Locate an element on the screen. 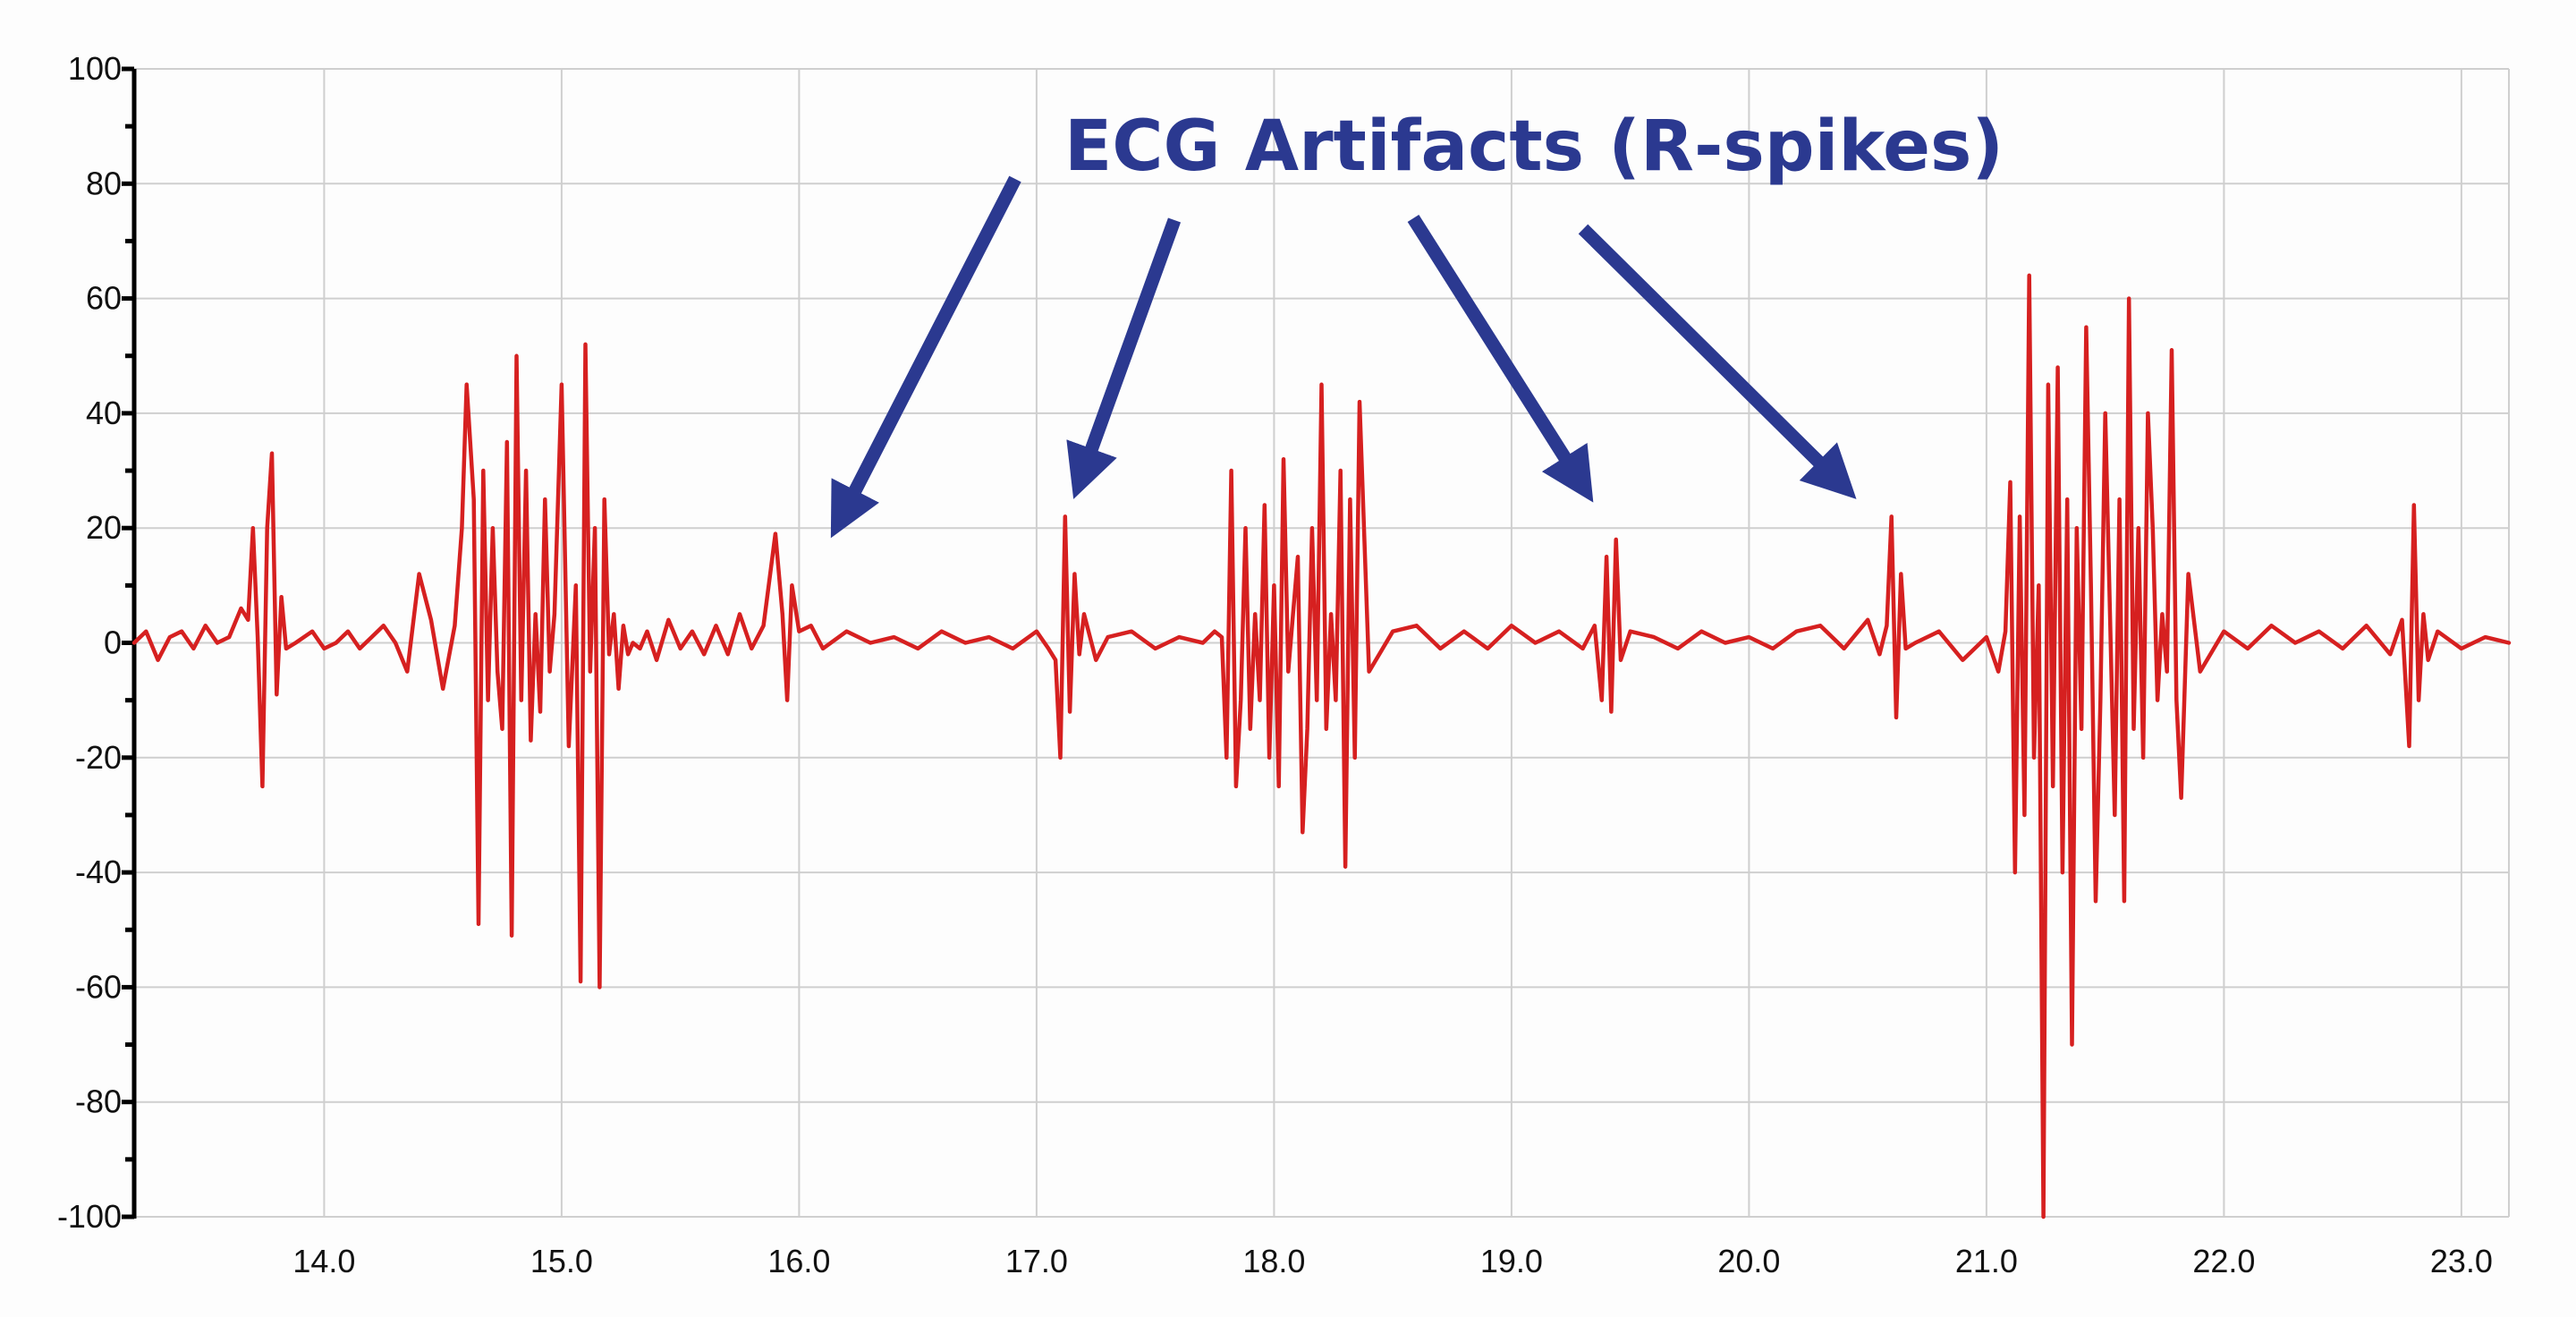 The image size is (2576, 1317). annotation-title: ECG Artifacts (R-spikes) is located at coordinates (1534, 147).